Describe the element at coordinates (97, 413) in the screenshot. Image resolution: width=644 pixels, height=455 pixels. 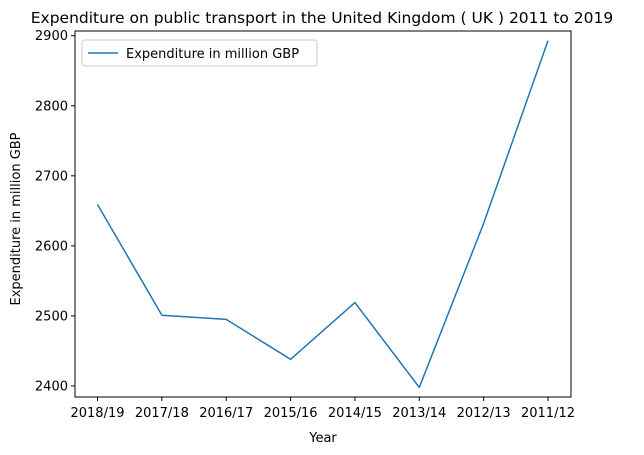
I see `x-tick-label: 2018/19` at that location.